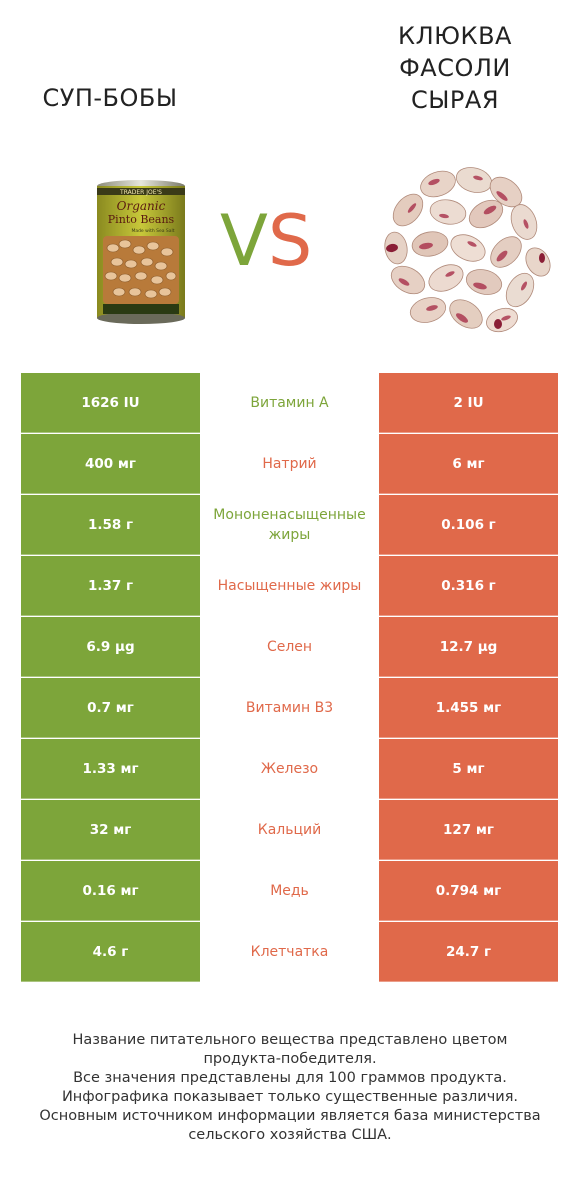 This screenshot has width=580, height=1204. Describe the element at coordinates (468, 708) in the screenshot. I see `right-value: 1.455 мг` at that location.